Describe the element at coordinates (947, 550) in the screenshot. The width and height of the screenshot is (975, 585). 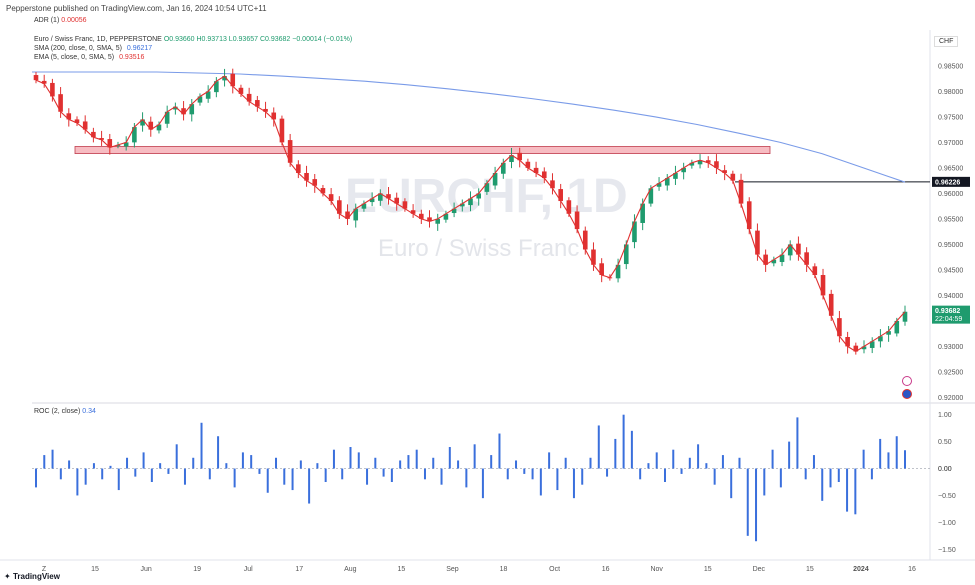
I see `roc-tick-label: −1.50` at that location.